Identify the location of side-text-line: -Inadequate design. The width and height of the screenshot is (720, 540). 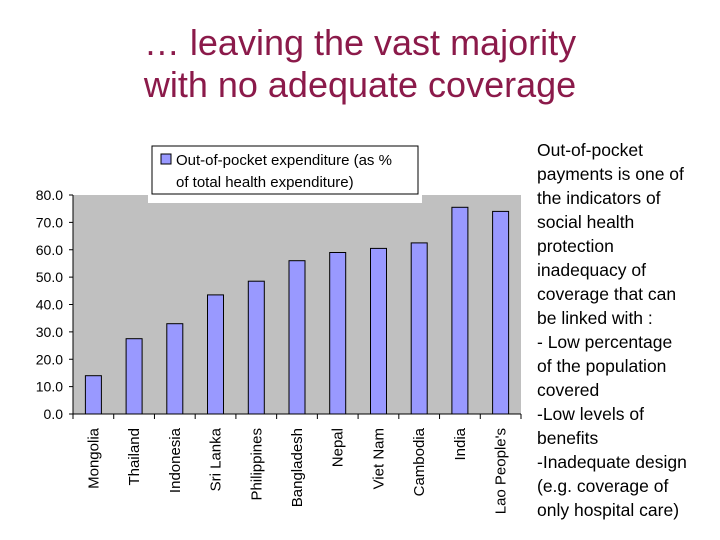
(612, 462).